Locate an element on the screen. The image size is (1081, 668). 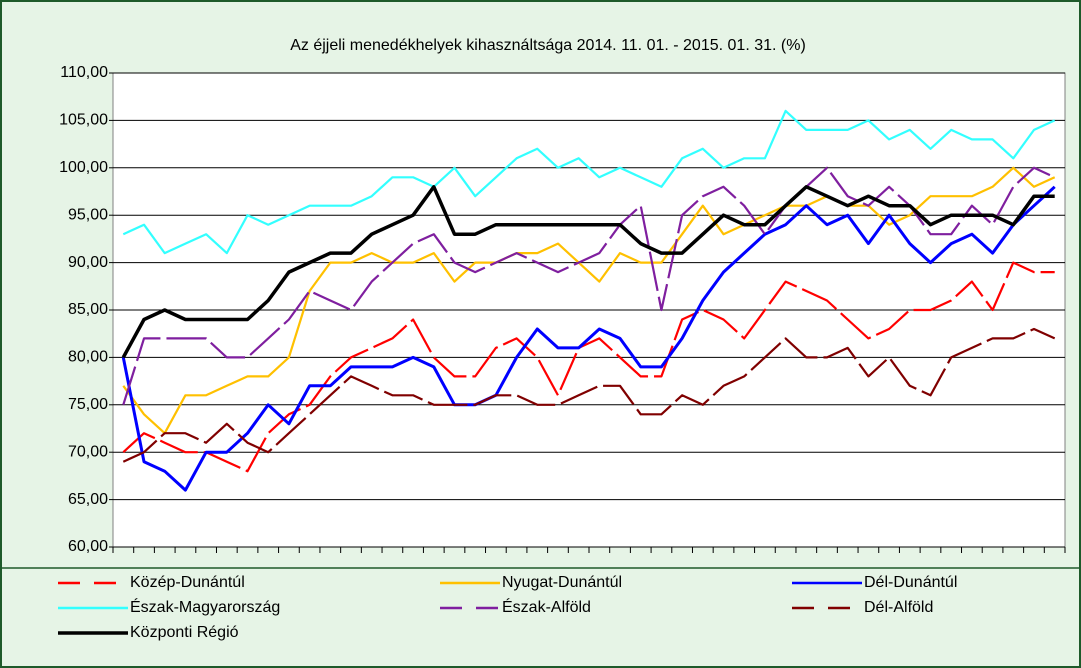
y-tick-label: 65,00 is located at coordinates (88, 499).